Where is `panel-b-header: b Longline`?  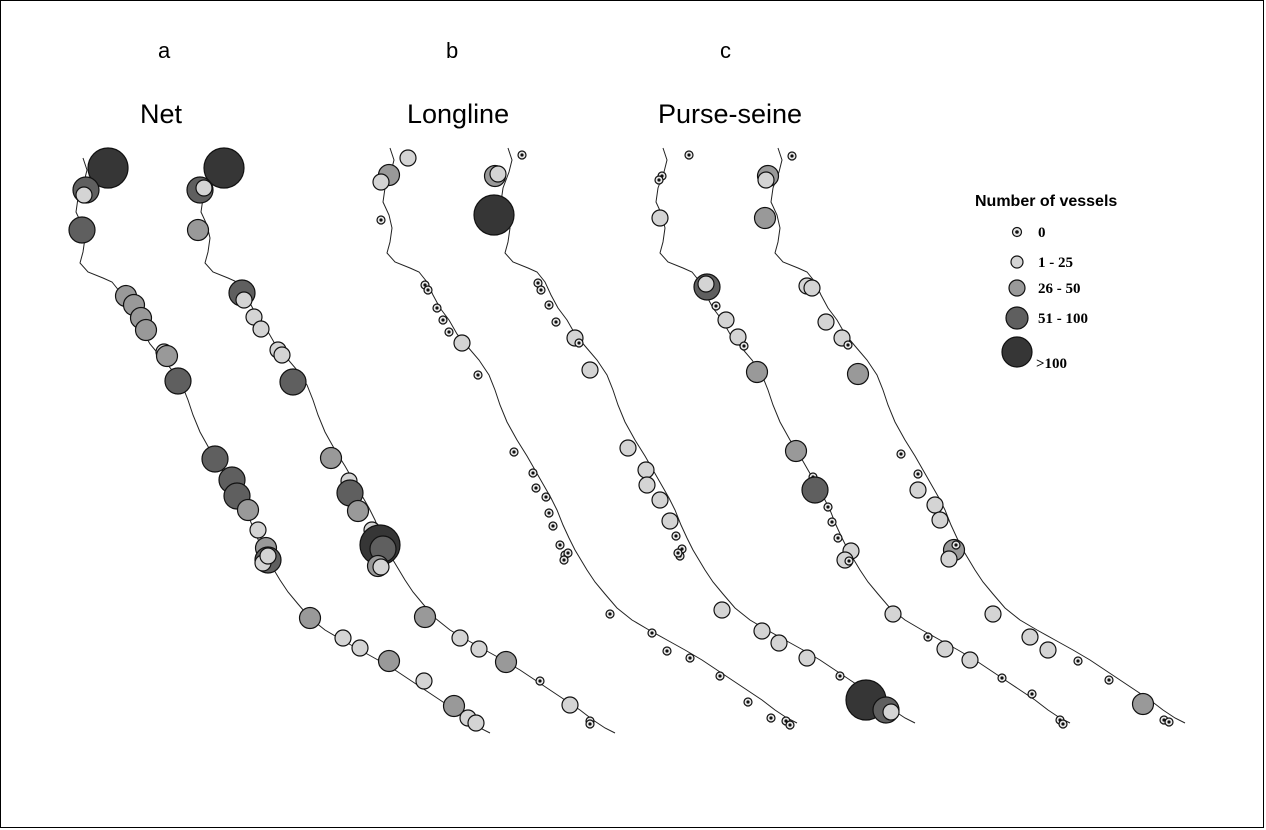
panel-b-header: b Longline is located at coordinates (458, 83).